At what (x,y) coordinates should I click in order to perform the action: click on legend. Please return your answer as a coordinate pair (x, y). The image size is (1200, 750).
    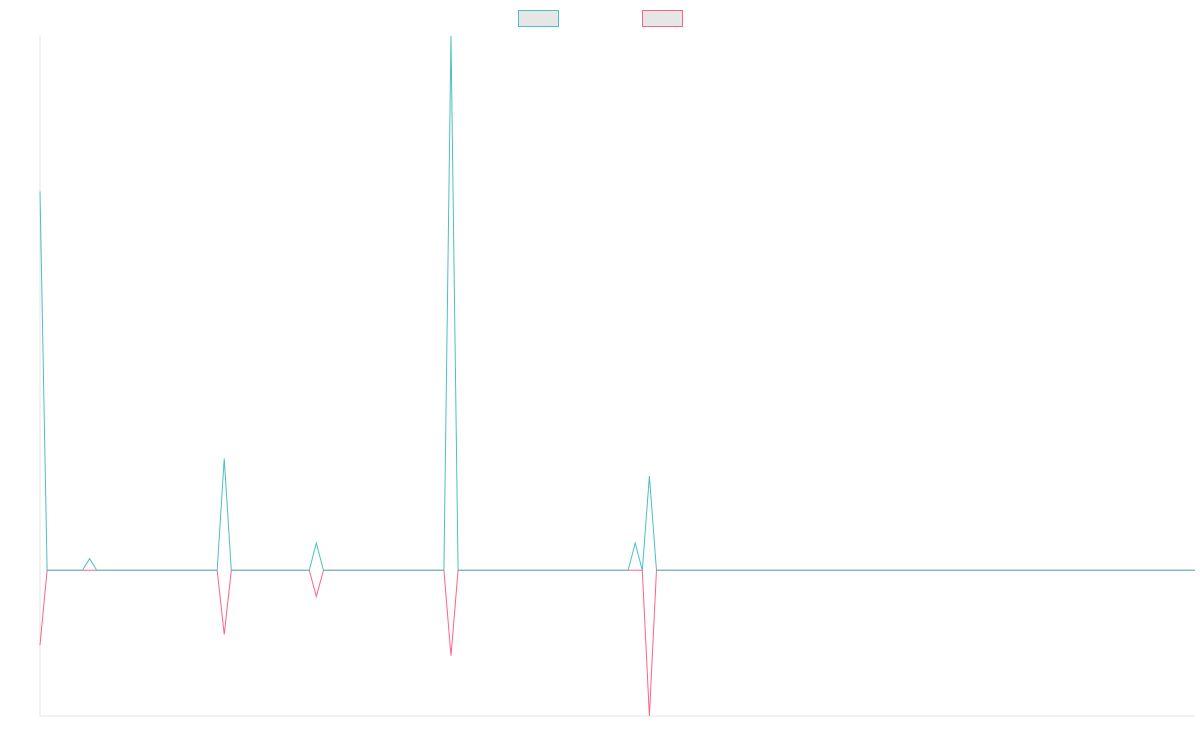
    Looking at the image, I should click on (600, 18).